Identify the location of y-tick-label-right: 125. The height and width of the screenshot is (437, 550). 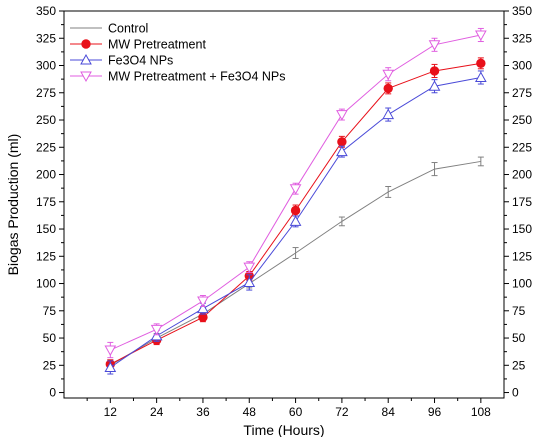
(522, 256).